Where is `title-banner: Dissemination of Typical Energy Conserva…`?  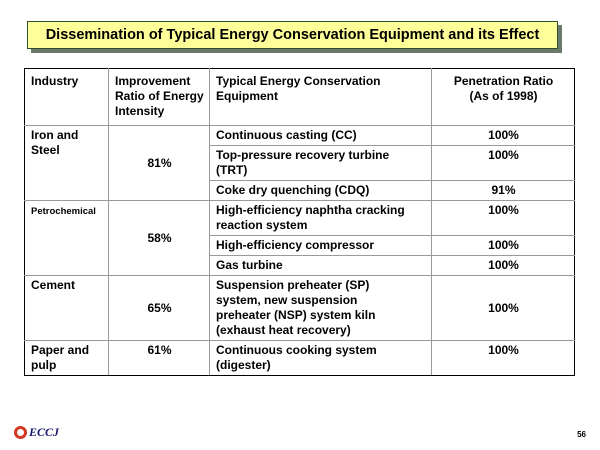
title-banner: Dissemination of Typical Energy Conserva… is located at coordinates (294, 37).